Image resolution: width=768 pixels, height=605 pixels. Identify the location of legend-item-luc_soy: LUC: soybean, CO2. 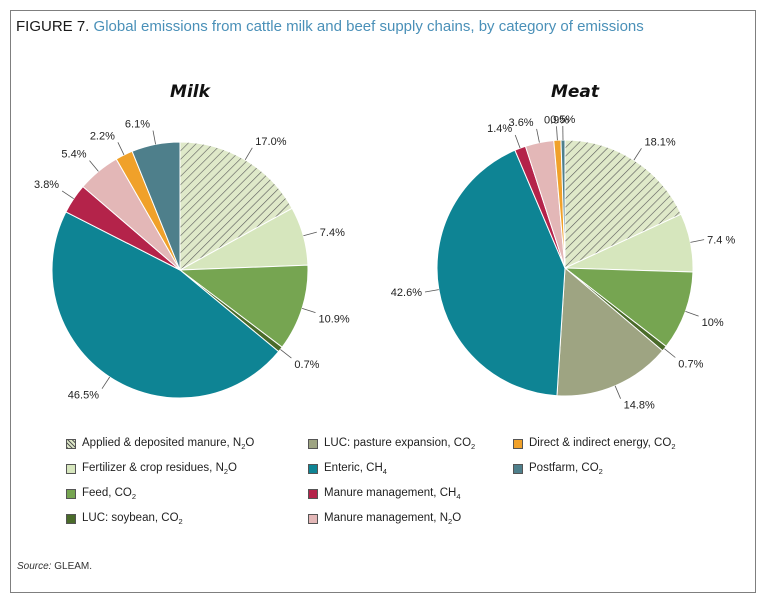
(124, 519).